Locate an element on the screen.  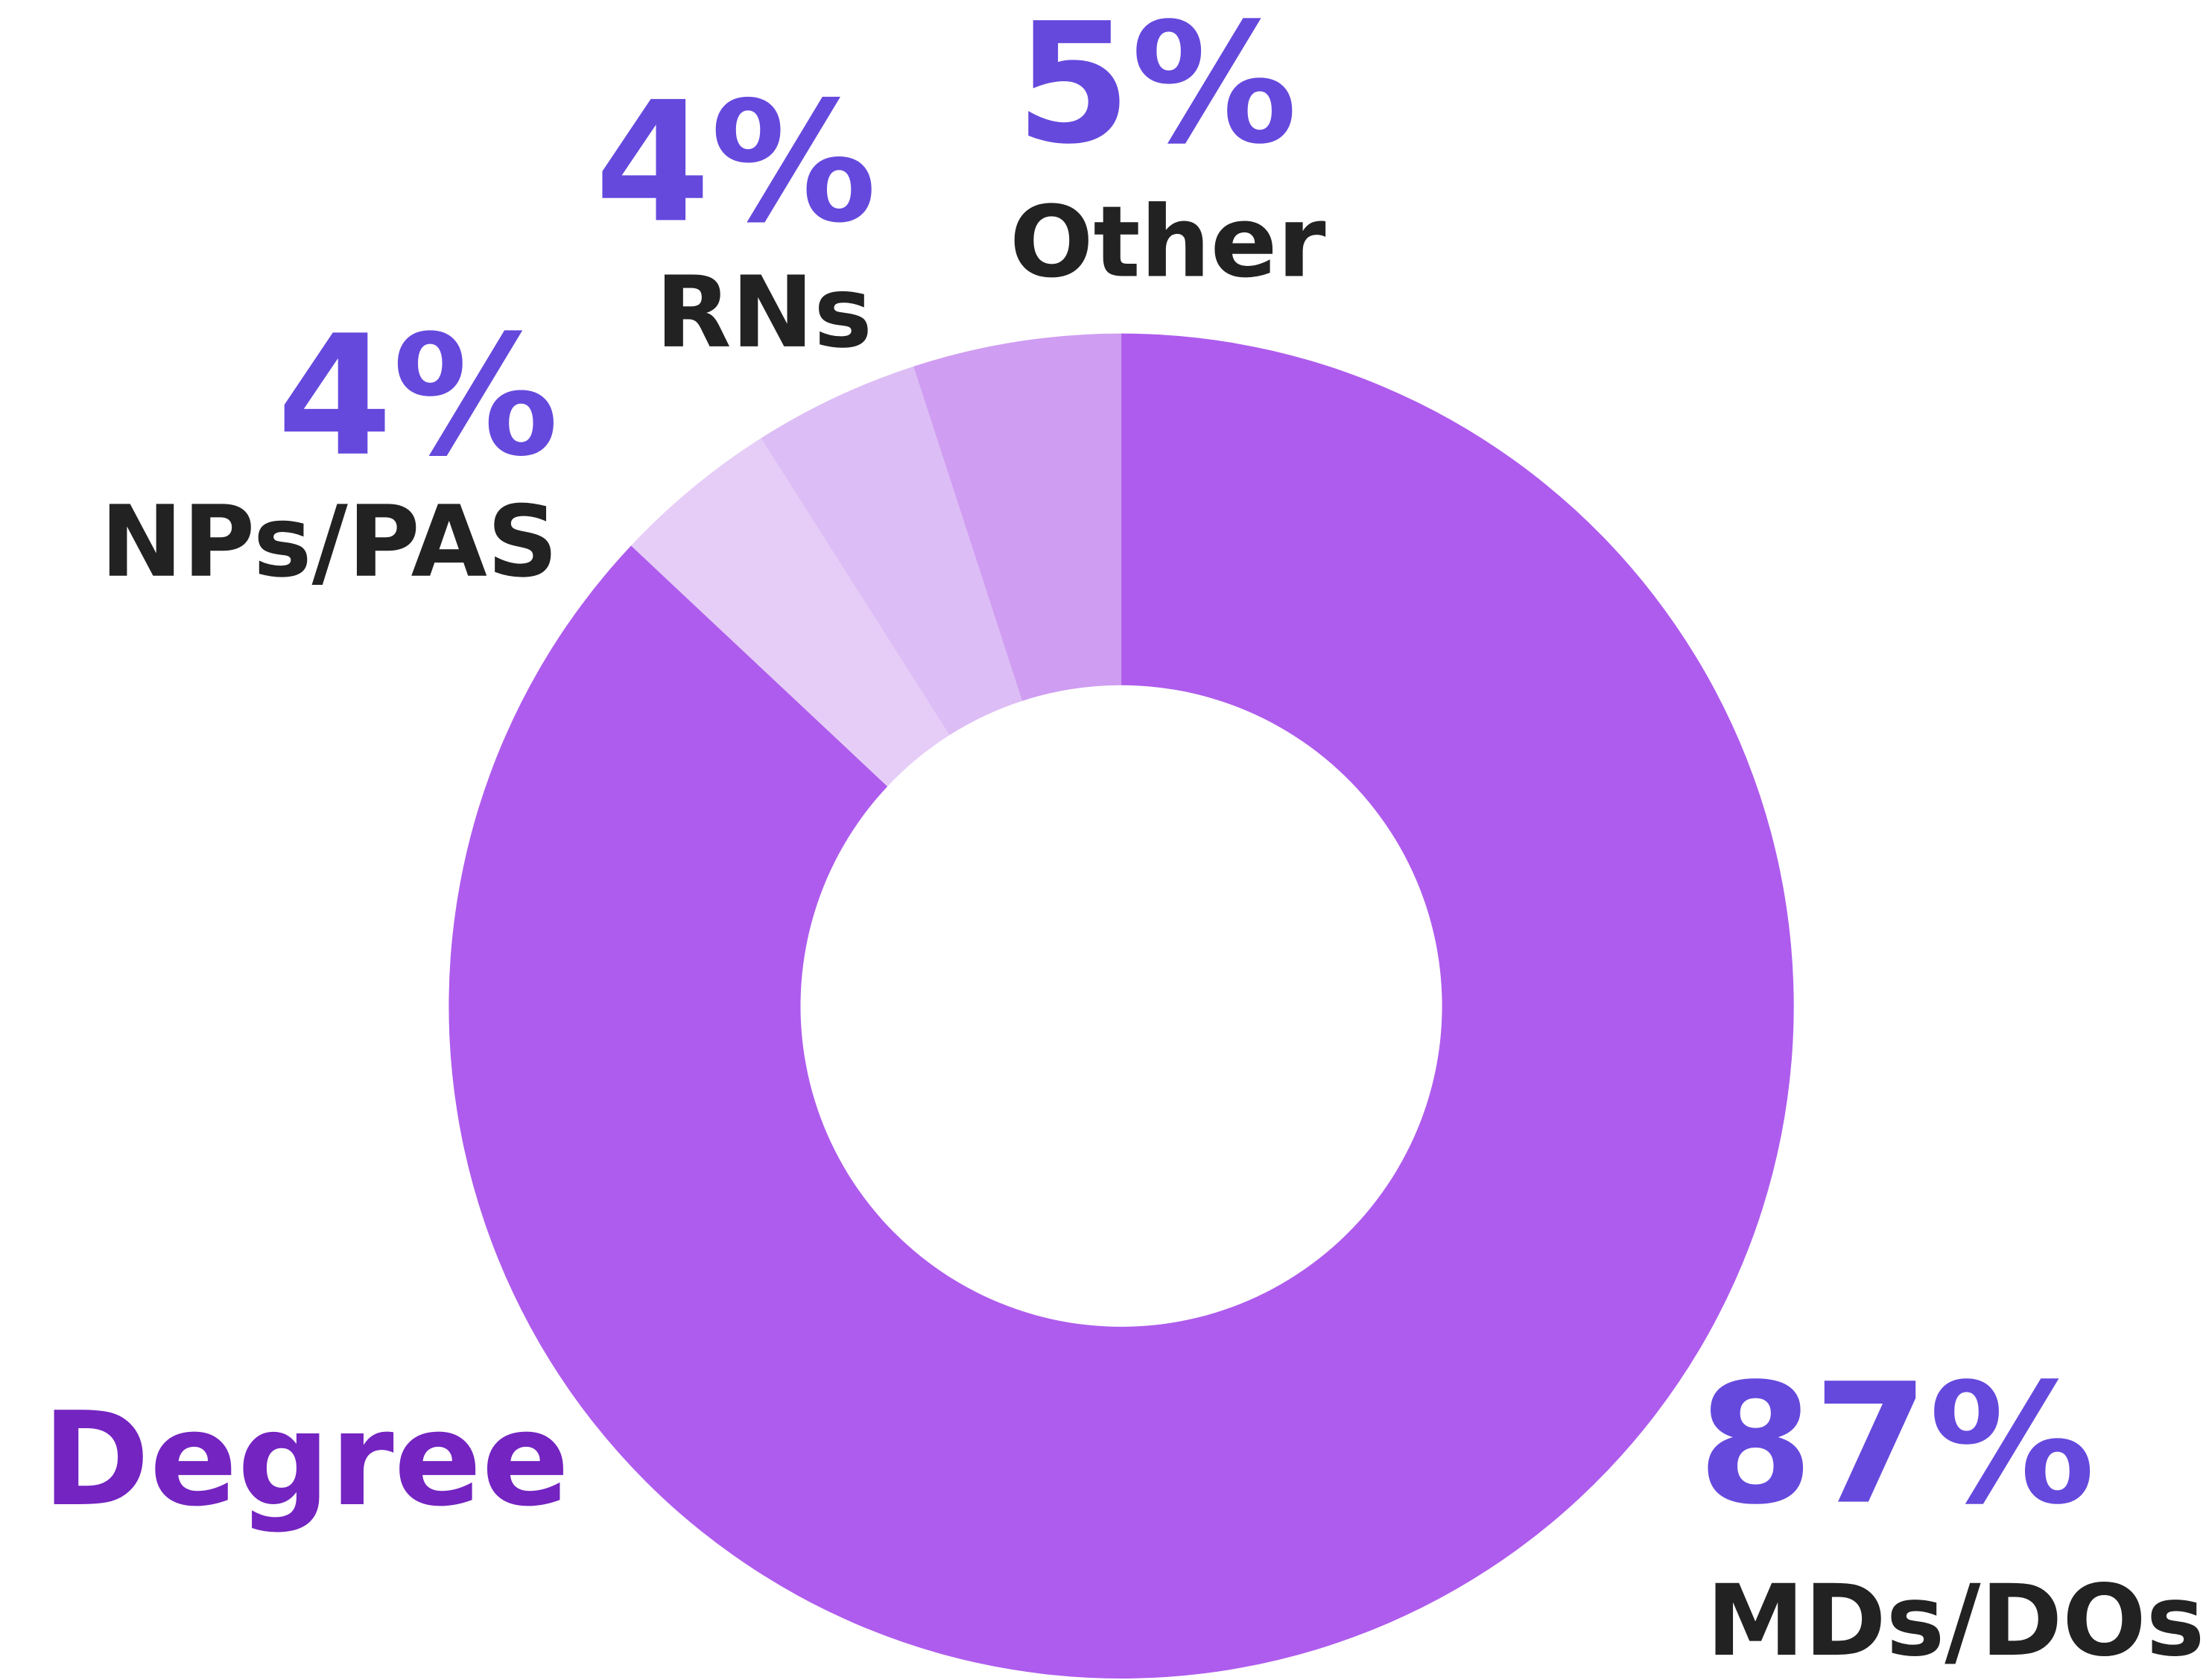
category-label: Other is located at coordinates (1167, 242).